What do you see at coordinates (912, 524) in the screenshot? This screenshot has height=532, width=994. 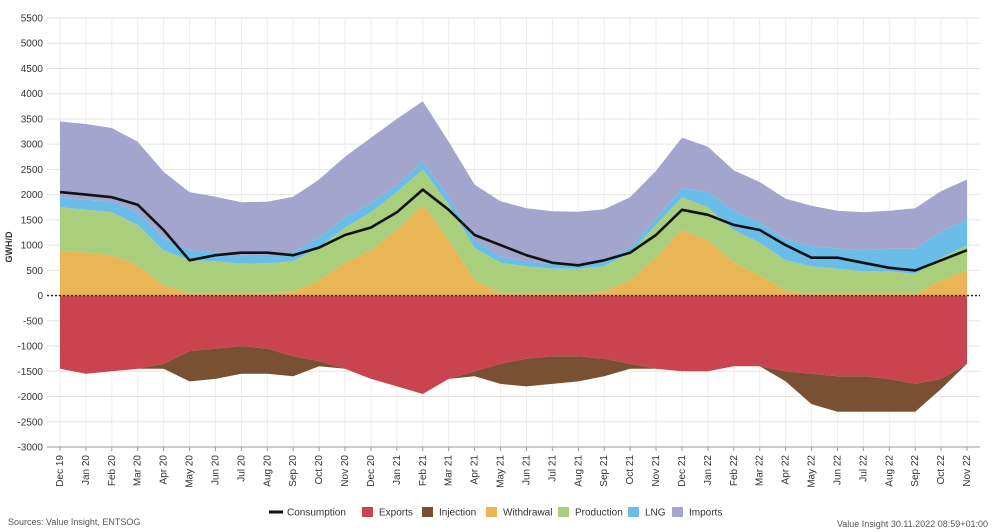 I see `timestamp-note: Value Insight 30.11.2022 08:59+01:00` at bounding box center [912, 524].